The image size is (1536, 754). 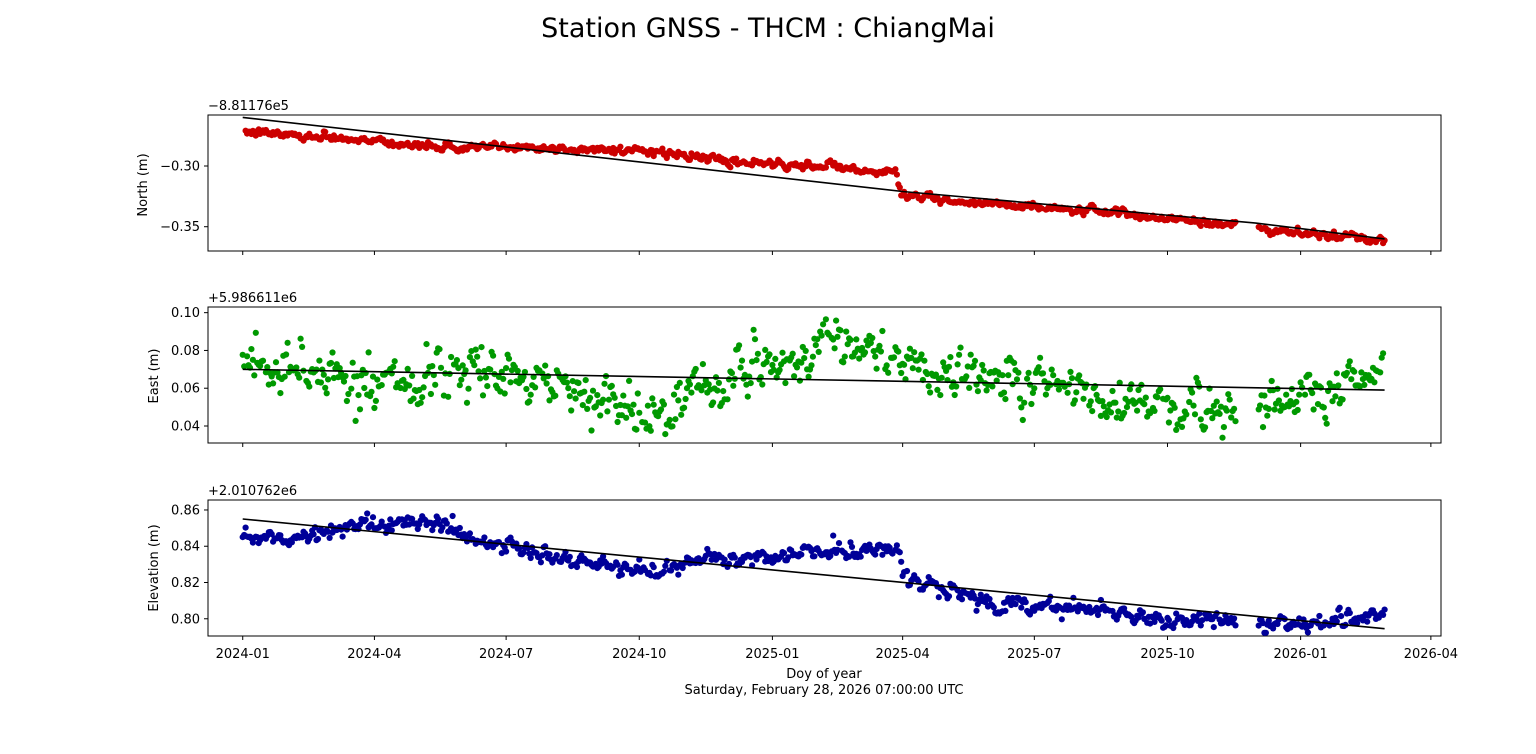 What do you see at coordinates (185, 313) in the screenshot?
I see `y-tick-label: 0.10` at bounding box center [185, 313].